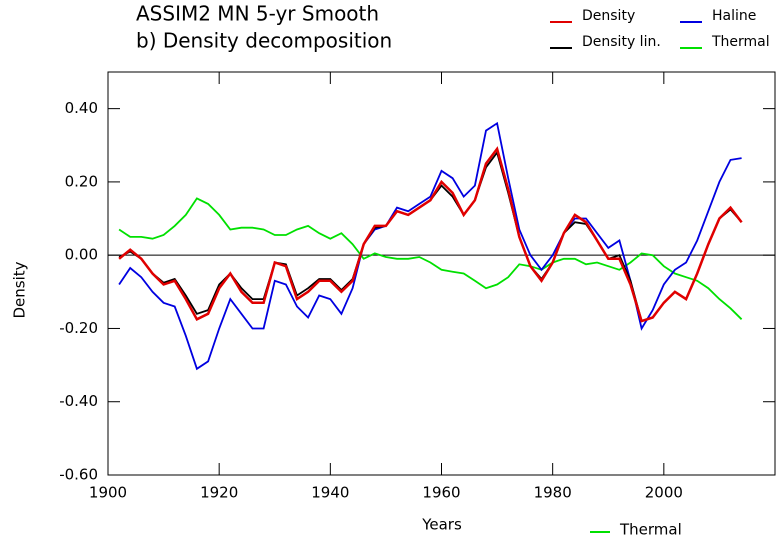  I want to click on x-tick-label: 1960, so click(441, 493).